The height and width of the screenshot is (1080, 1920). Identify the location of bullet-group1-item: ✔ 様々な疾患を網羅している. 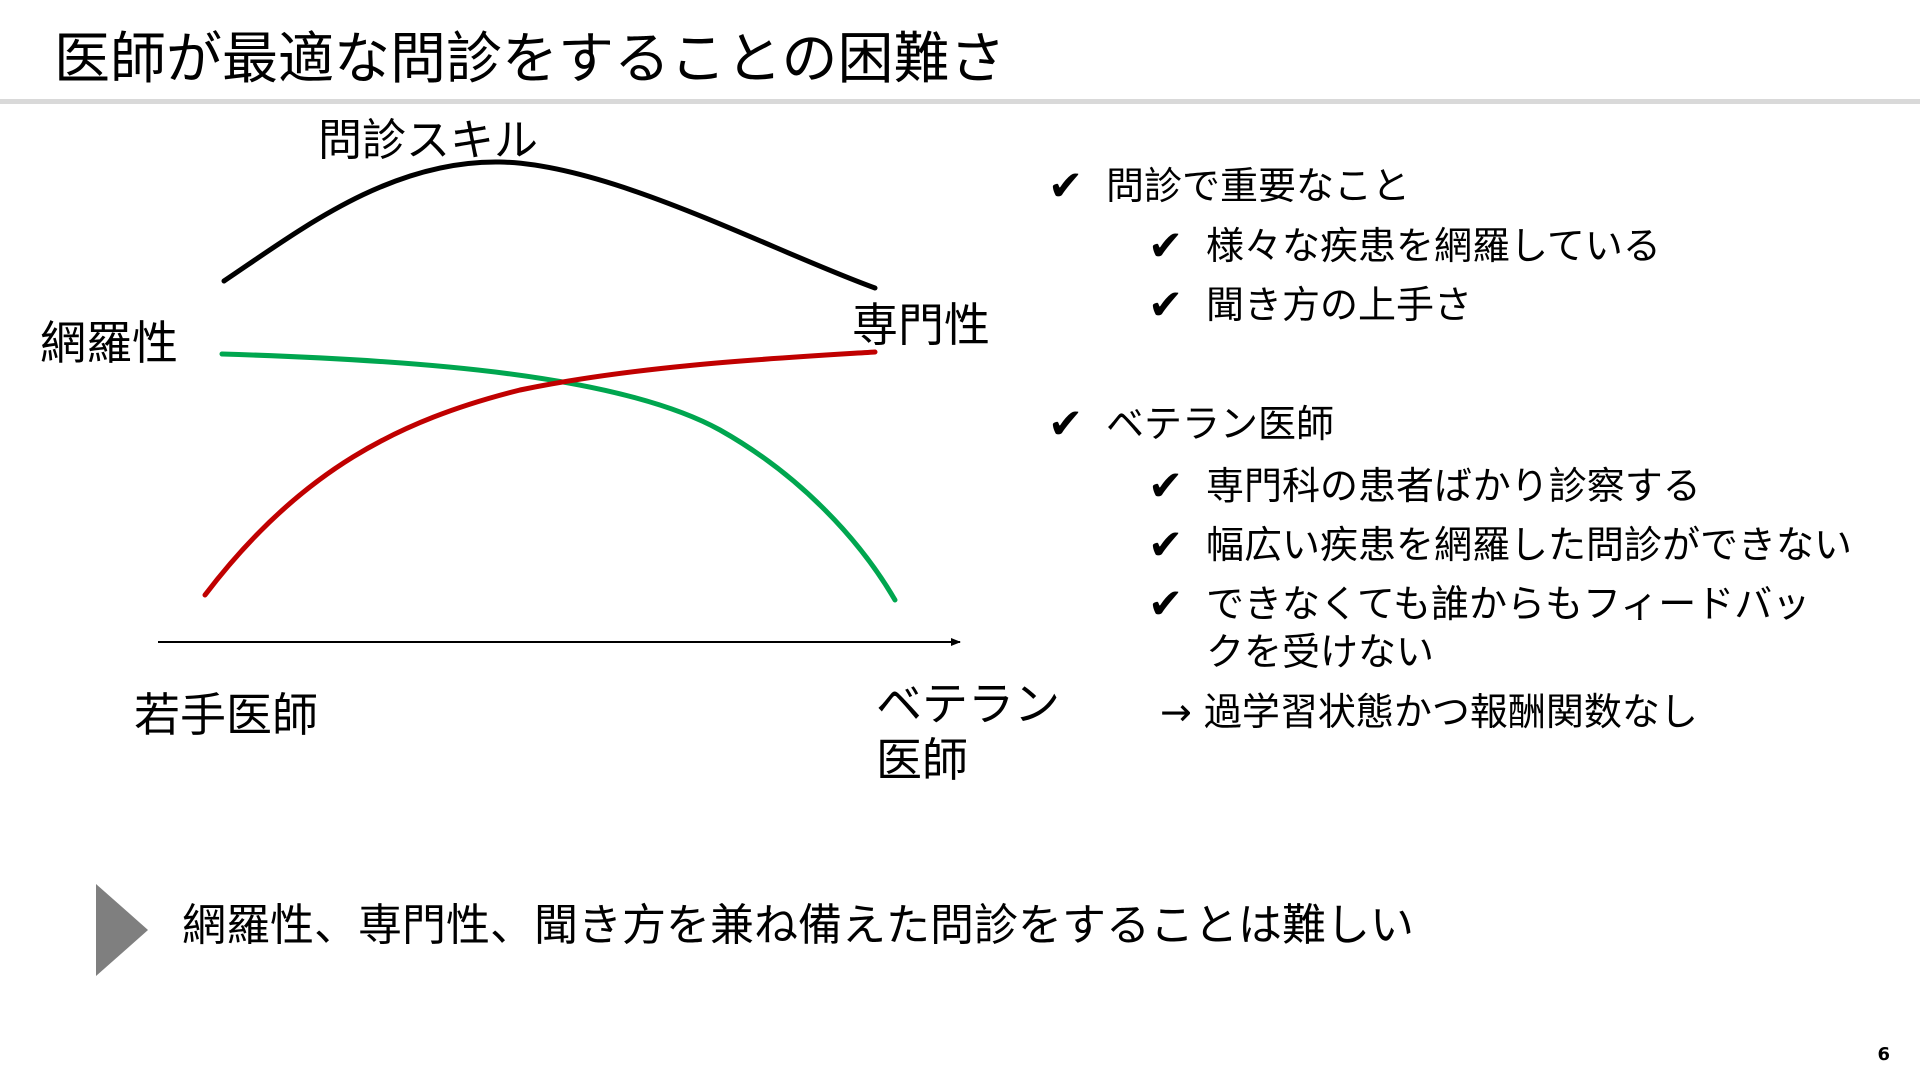
(1404, 246).